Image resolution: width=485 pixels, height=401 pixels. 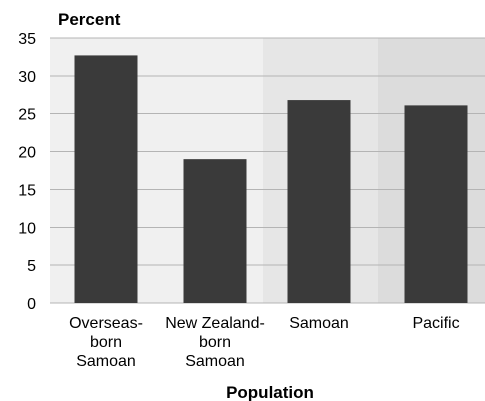 What do you see at coordinates (27, 77) in the screenshot?
I see `y-tick-label: 30` at bounding box center [27, 77].